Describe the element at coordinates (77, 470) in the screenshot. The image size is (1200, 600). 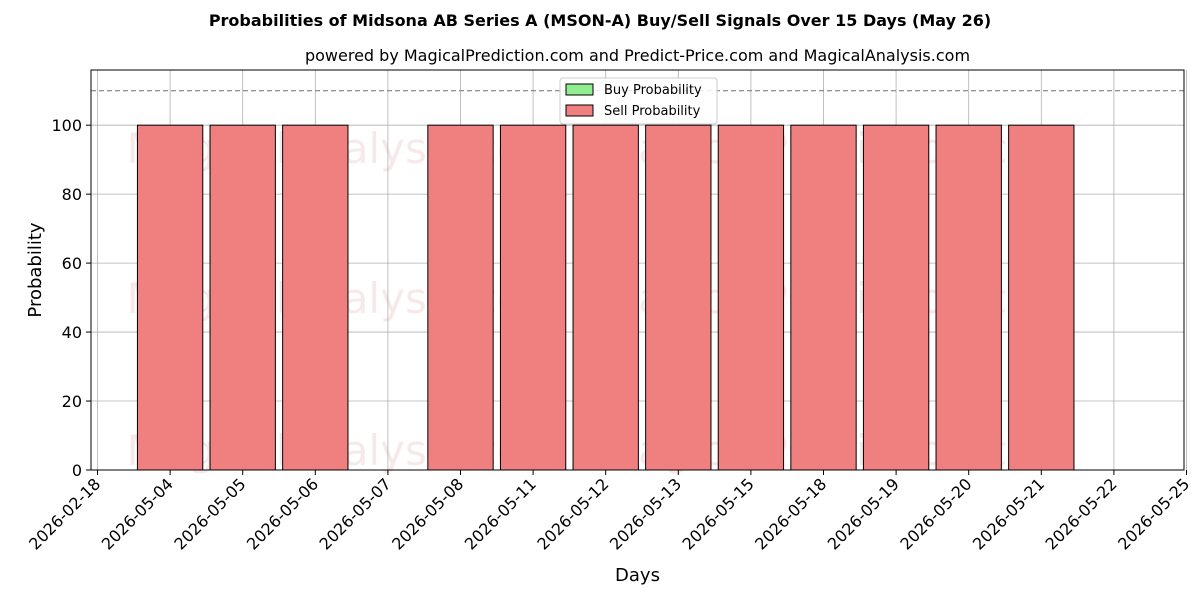
I see `y-tick-label: 0` at that location.